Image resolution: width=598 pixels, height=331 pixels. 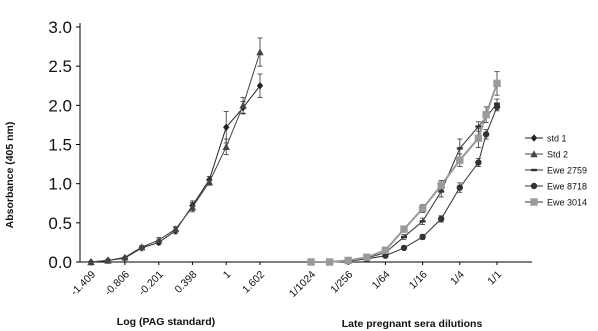 What do you see at coordinates (494, 278) in the screenshot?
I see `x-tick-label: 1/1` at bounding box center [494, 278].